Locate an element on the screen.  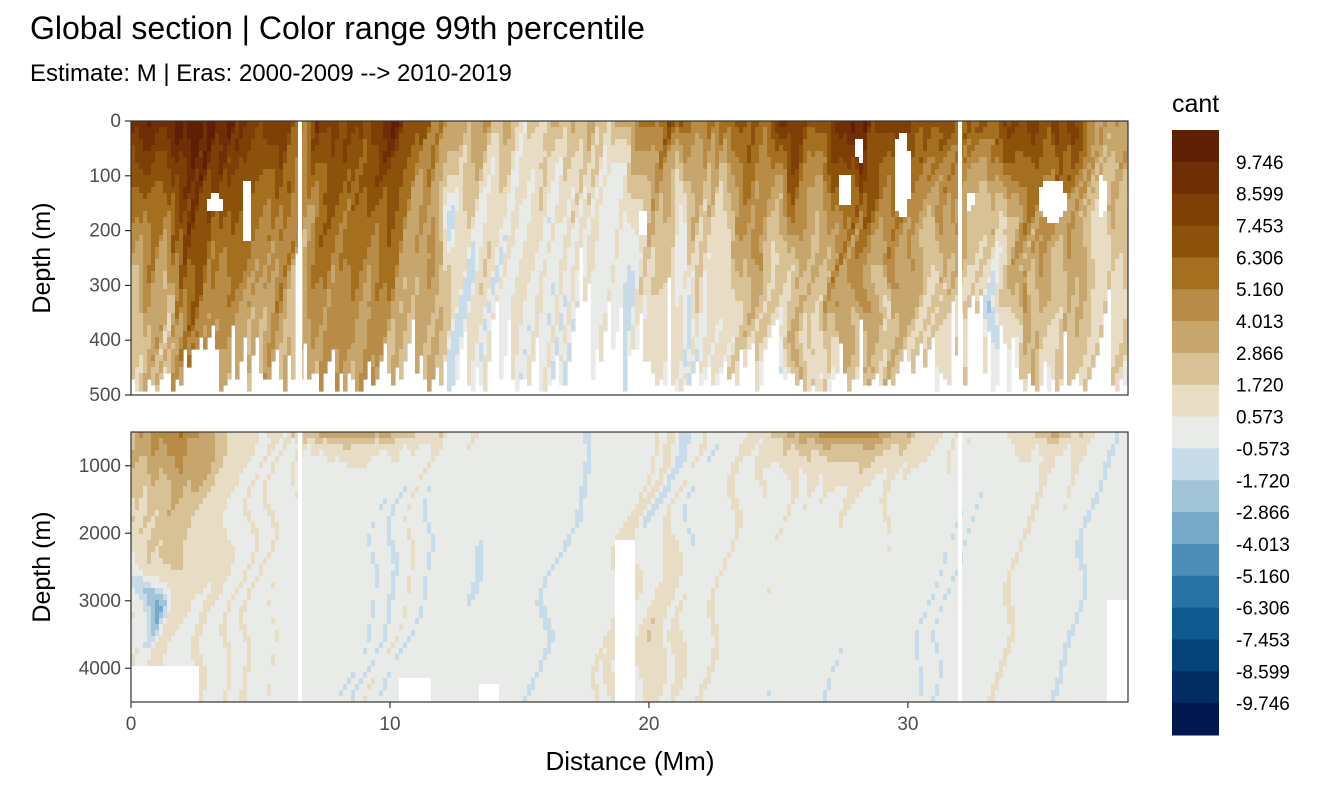
y-tick-label: 400 is located at coordinates (105, 340).